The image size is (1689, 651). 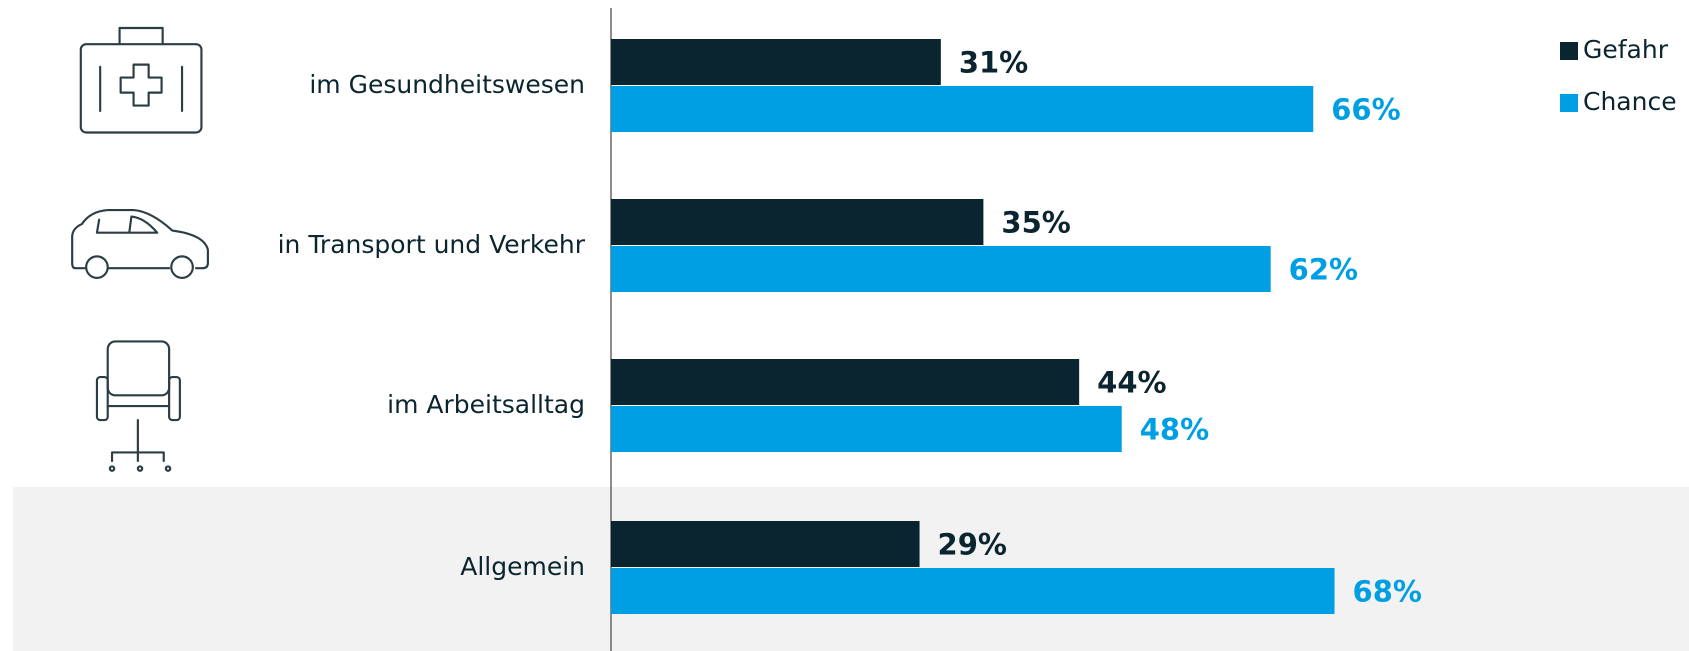 I want to click on chair-icon, so click(x=138, y=406).